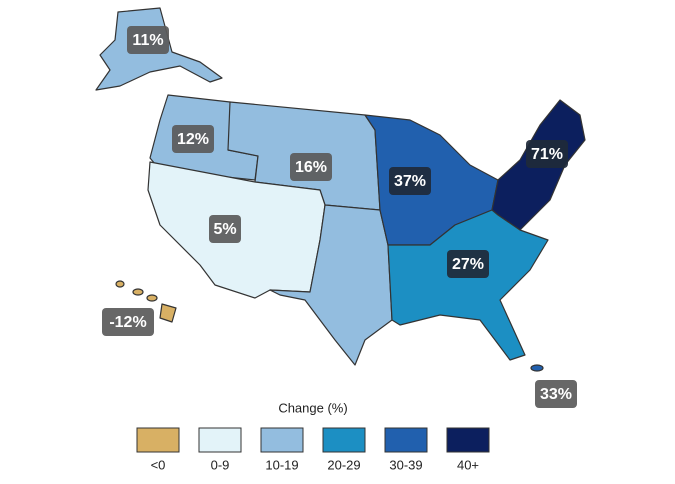 This screenshot has height=484, width=675. I want to click on region-label: 33%, so click(556, 394).